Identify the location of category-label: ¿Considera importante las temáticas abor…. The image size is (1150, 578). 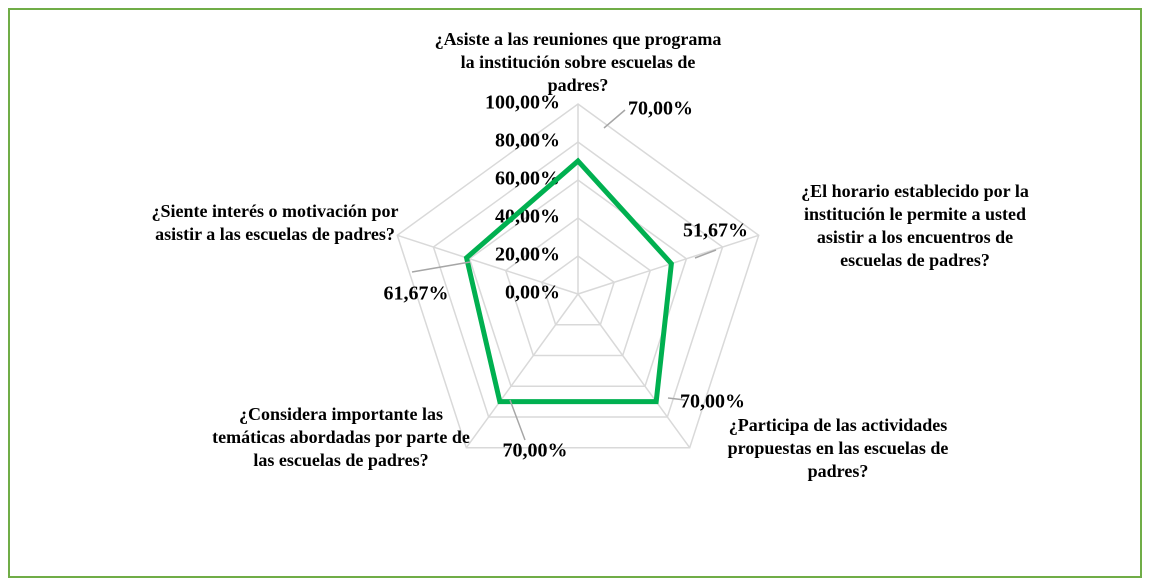
(341, 437).